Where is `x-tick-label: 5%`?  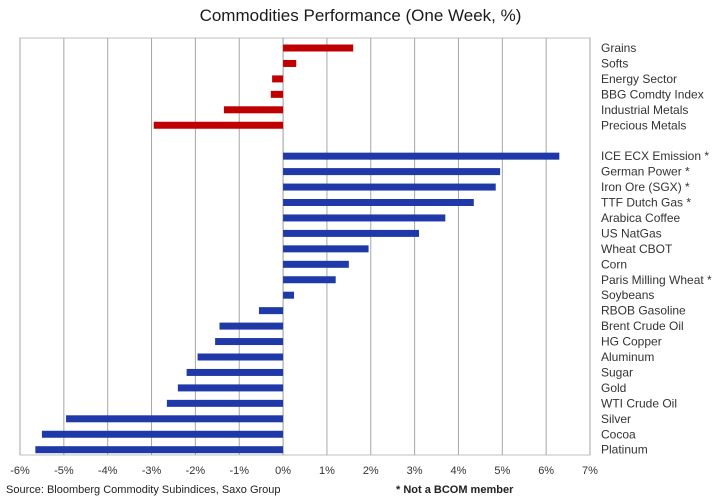
x-tick-label: 5% is located at coordinates (502, 471).